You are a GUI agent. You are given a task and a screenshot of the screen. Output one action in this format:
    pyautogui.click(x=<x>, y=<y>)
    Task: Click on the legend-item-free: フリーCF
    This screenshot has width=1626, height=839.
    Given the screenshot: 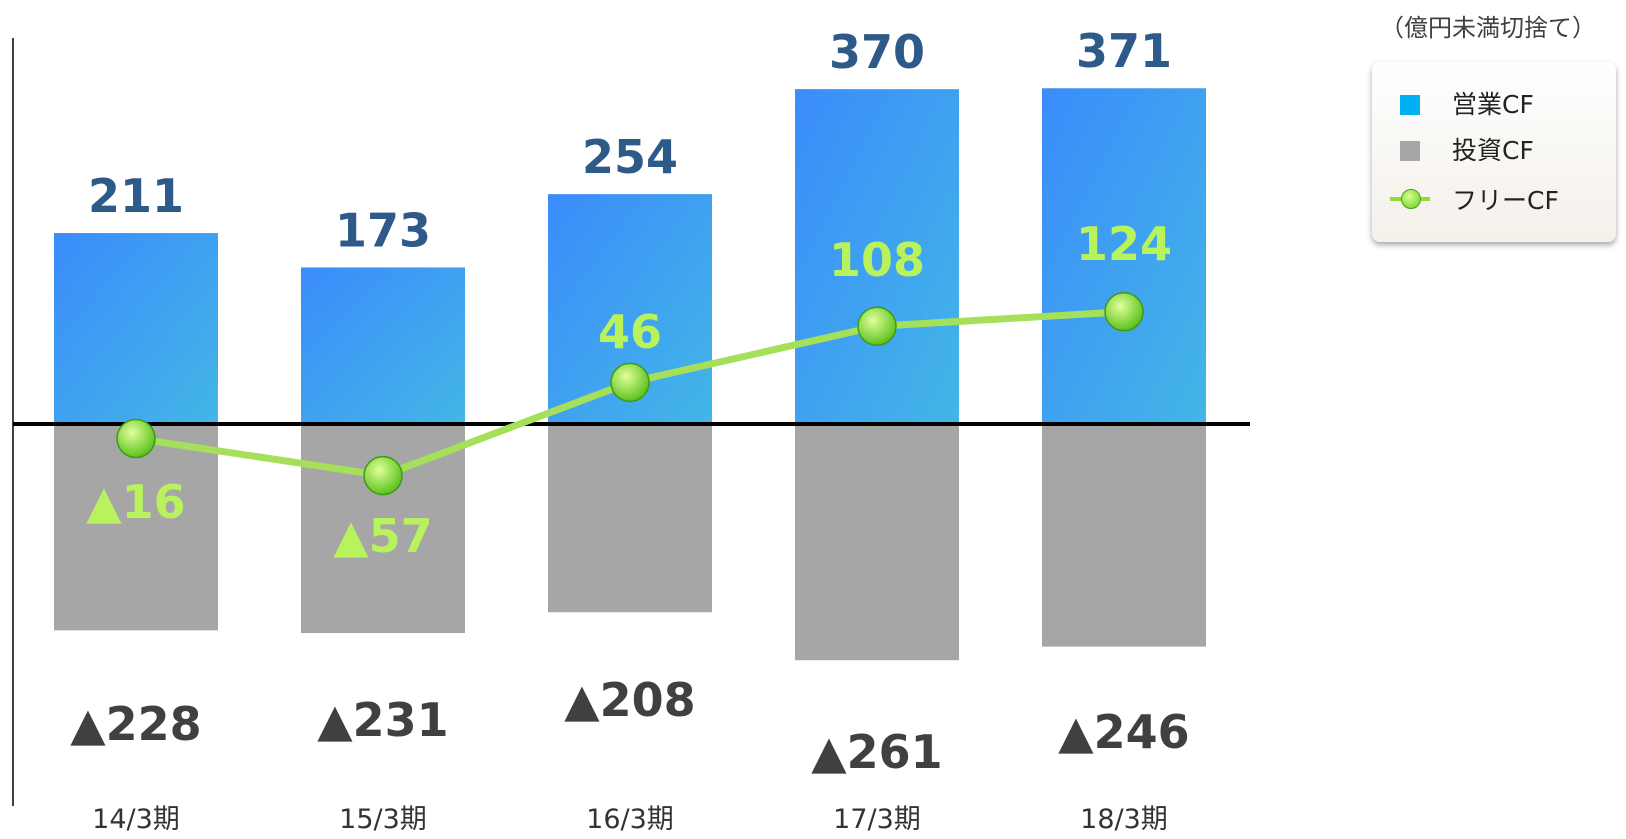 What is the action you would take?
    pyautogui.click(x=1494, y=198)
    